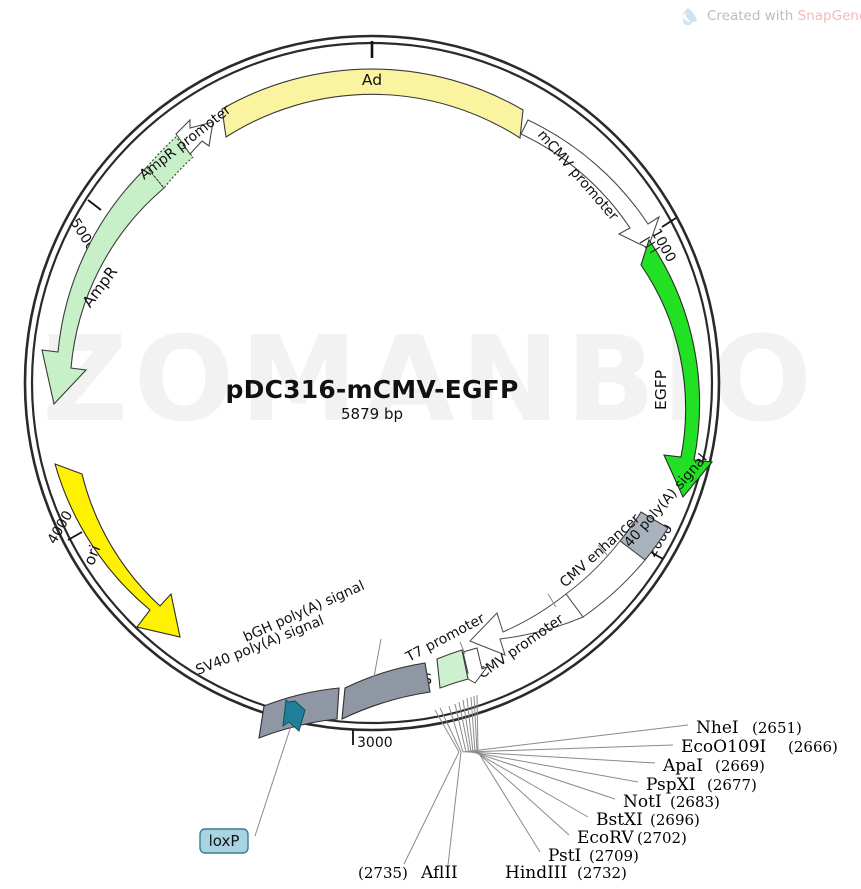 This screenshot has height=889, width=861. I want to click on restriction-site-leaders, so click(546, 780).